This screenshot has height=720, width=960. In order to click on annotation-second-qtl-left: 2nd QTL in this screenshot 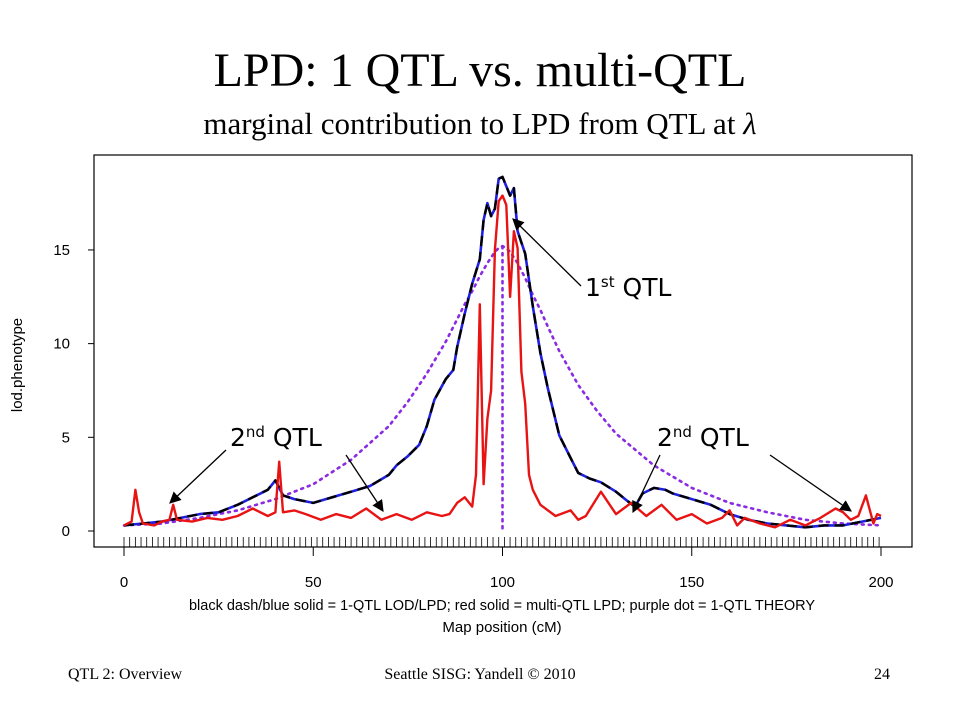, I will do `click(276, 467)`.